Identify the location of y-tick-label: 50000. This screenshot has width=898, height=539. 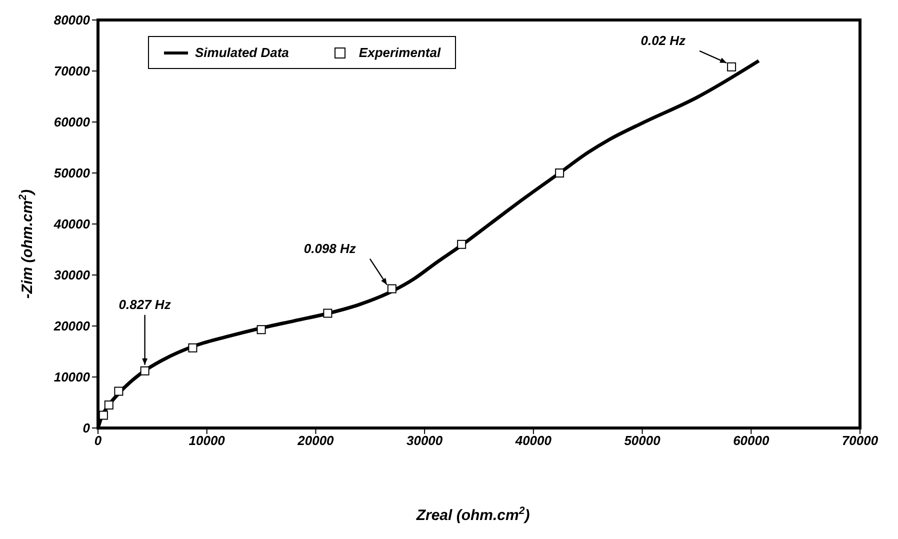
(72, 173).